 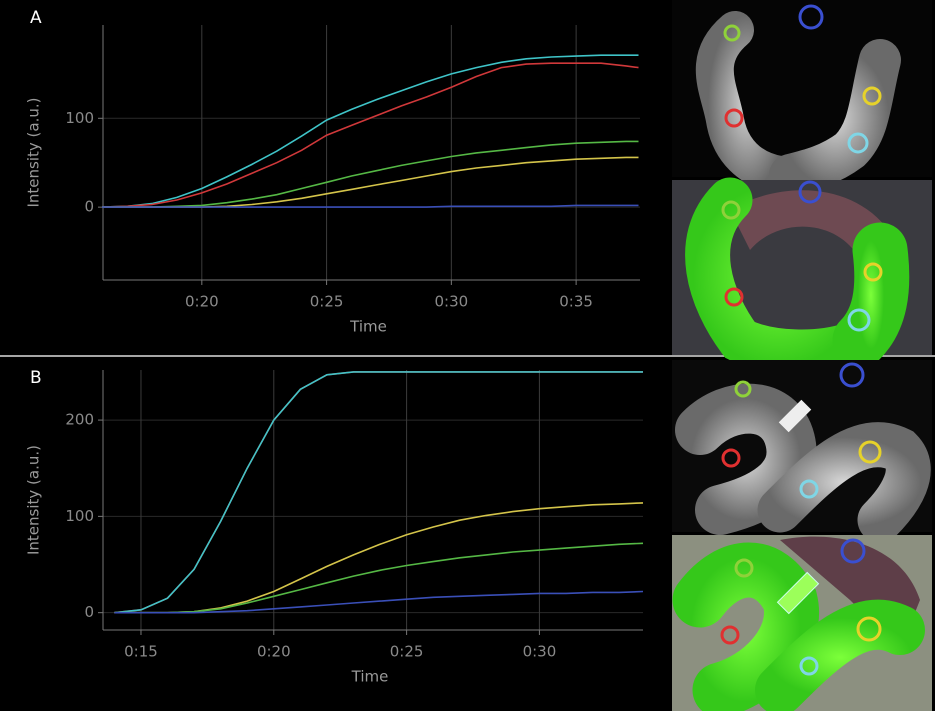 I want to click on photo-b-nir, so click(x=802, y=451).